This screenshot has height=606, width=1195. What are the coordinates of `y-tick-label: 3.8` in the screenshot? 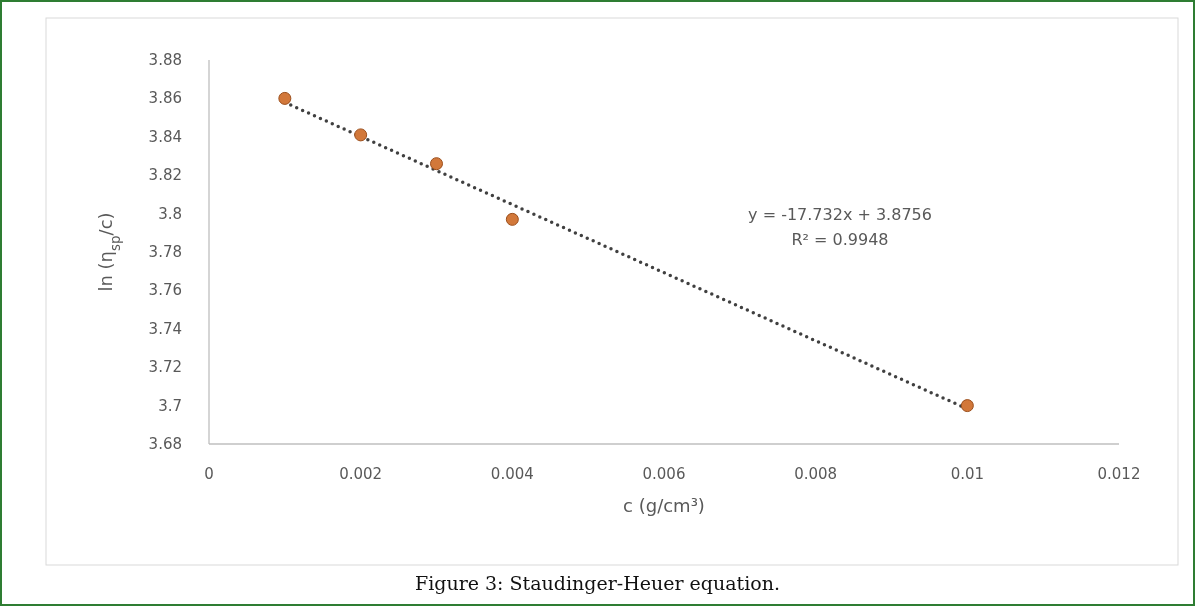 It's located at (170, 213).